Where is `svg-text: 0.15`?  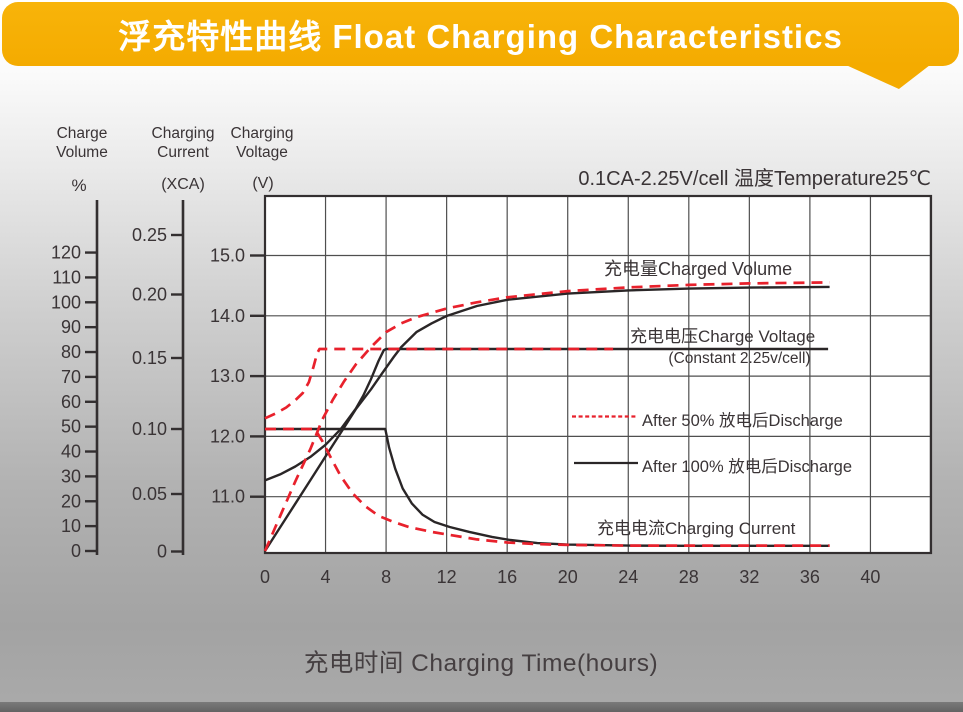 svg-text: 0.15 is located at coordinates (149, 358).